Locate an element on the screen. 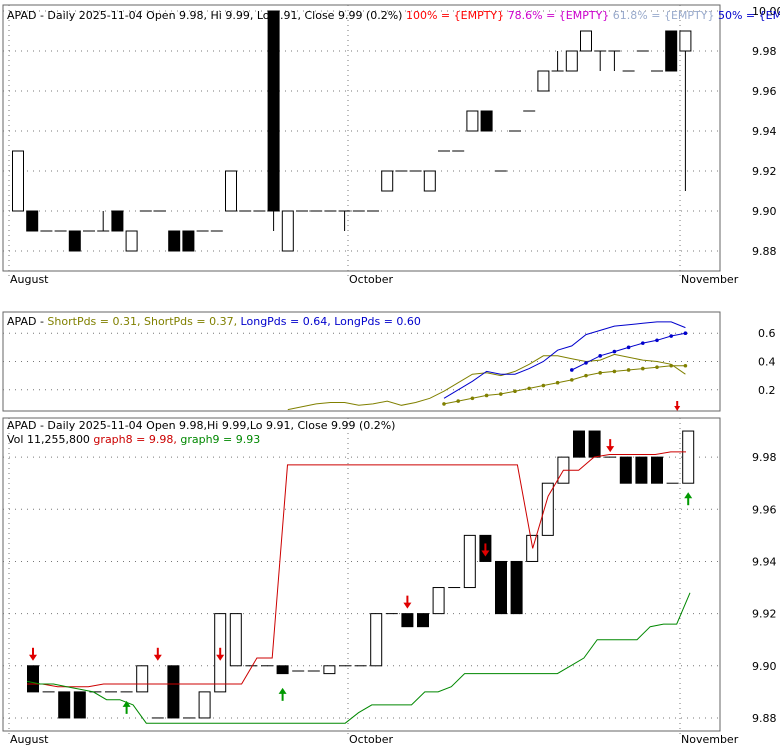 This screenshot has height=745, width=780. pds-panel-frame is located at coordinates (361, 361).